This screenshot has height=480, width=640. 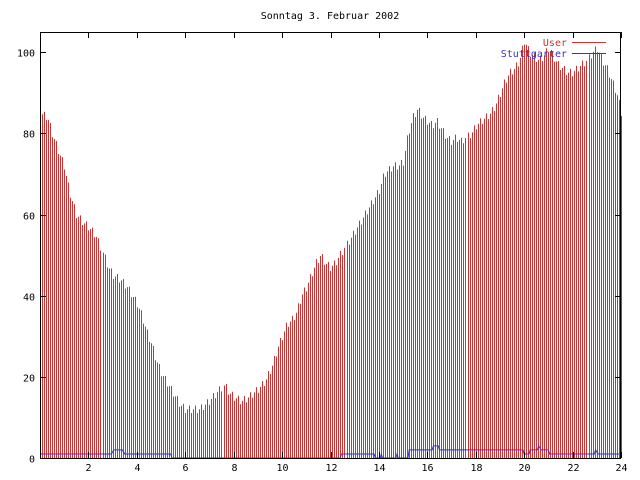 What do you see at coordinates (379, 468) in the screenshot?
I see `x-tick-label: 14` at bounding box center [379, 468].